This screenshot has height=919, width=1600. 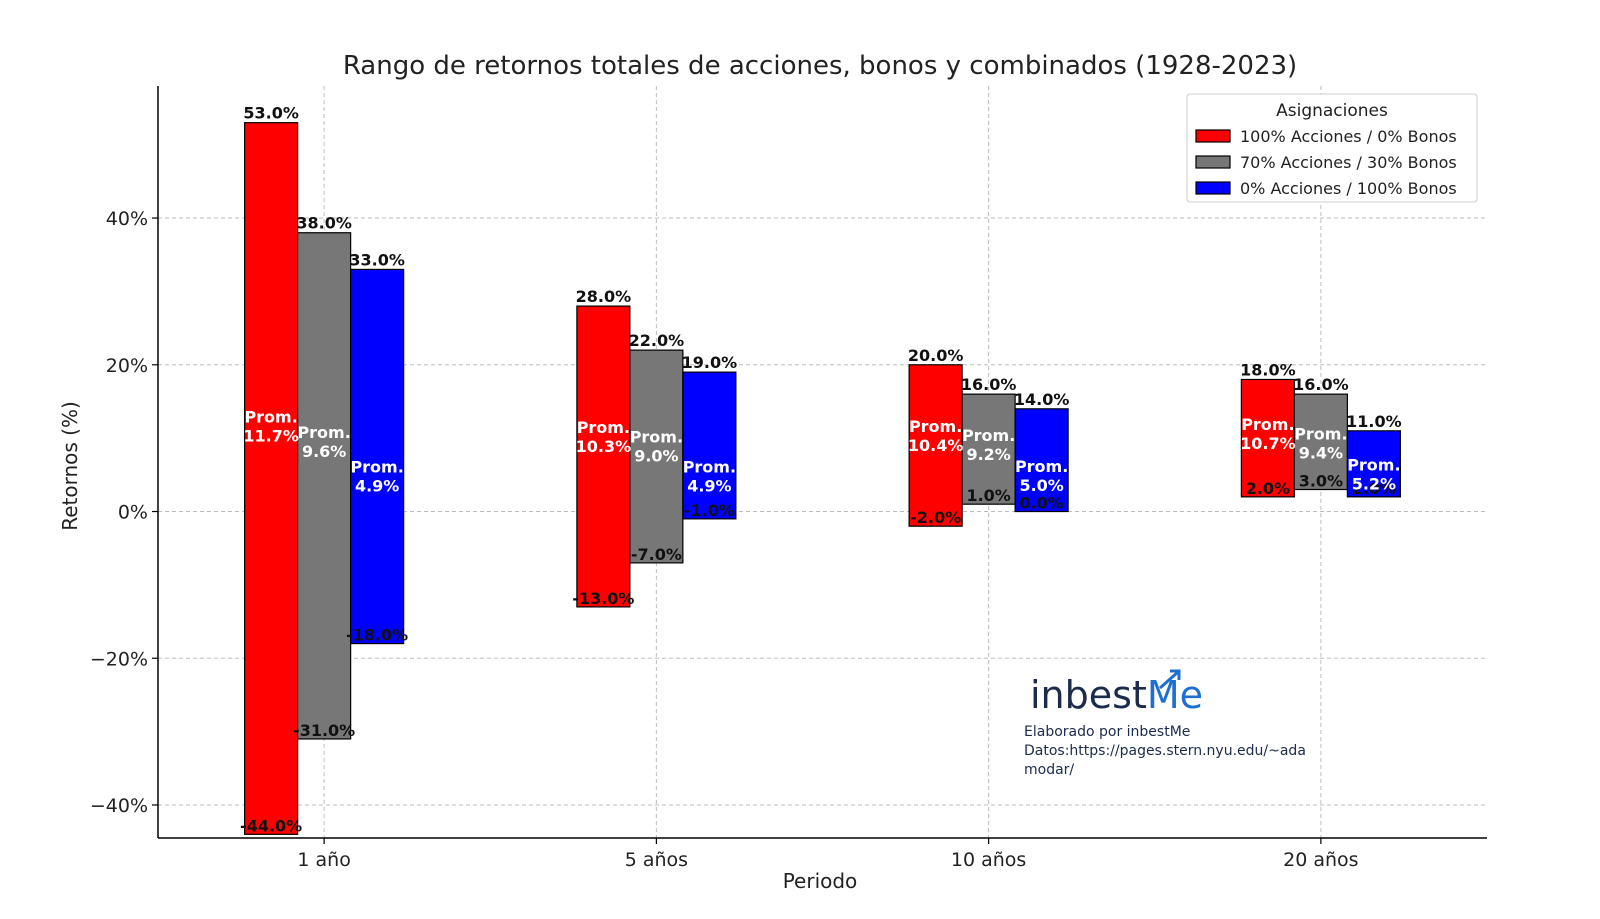 What do you see at coordinates (988, 860) in the screenshot?
I see `x-tick-label: 10 años` at bounding box center [988, 860].